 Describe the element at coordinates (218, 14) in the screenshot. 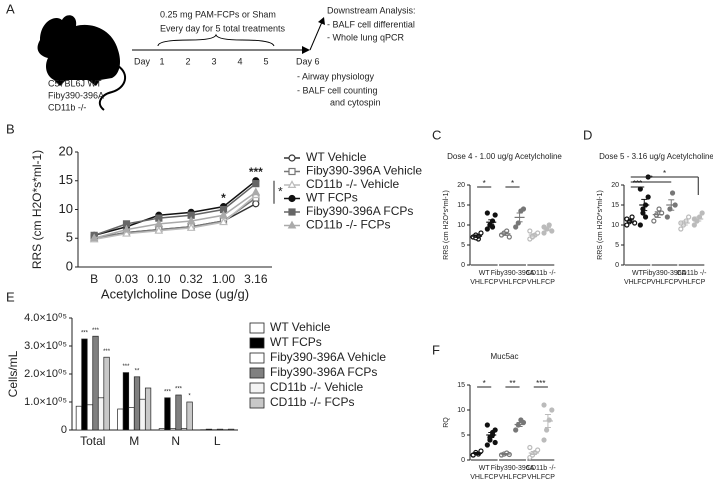

I see `treatment: 0.25 mg PAM-FCPs or Sham` at that location.